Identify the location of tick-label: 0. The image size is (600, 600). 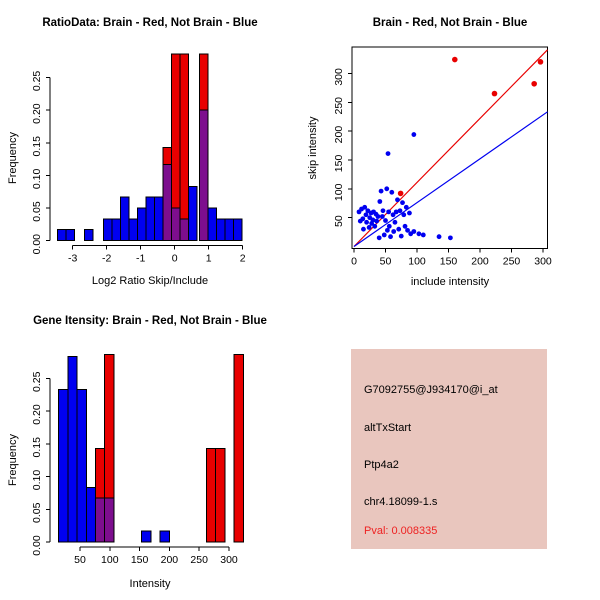
(175, 259).